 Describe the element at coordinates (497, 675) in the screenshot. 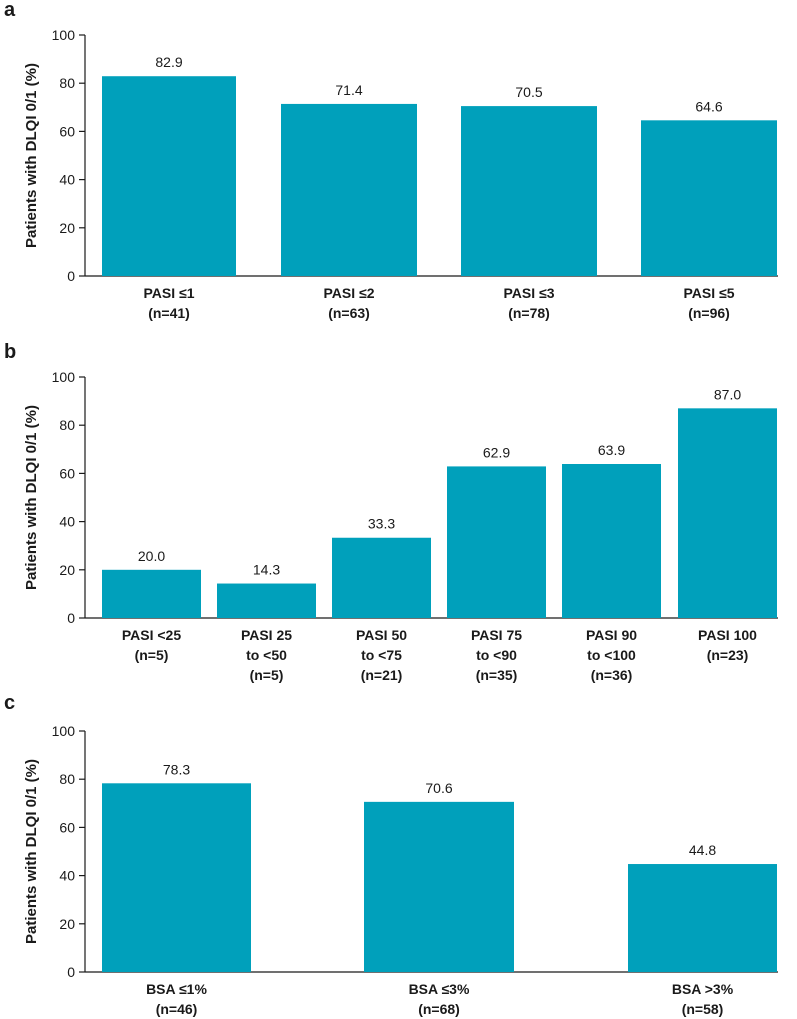

I see `category-label: (n=35)` at that location.